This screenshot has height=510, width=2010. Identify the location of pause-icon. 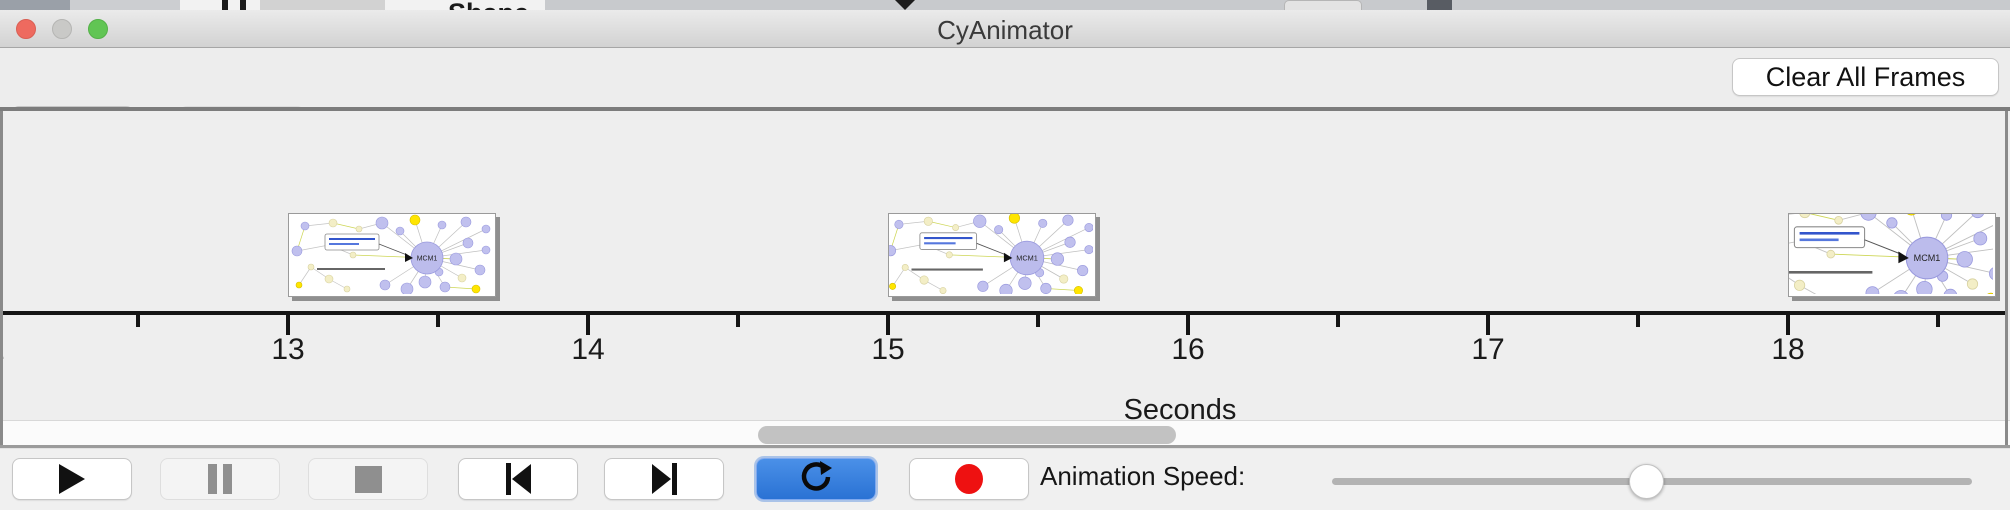
(220, 479).